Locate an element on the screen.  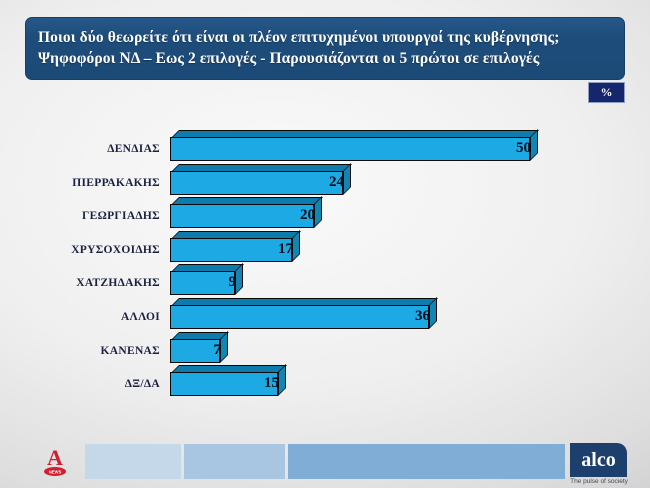
alco-logo: alco is located at coordinates (598, 460).